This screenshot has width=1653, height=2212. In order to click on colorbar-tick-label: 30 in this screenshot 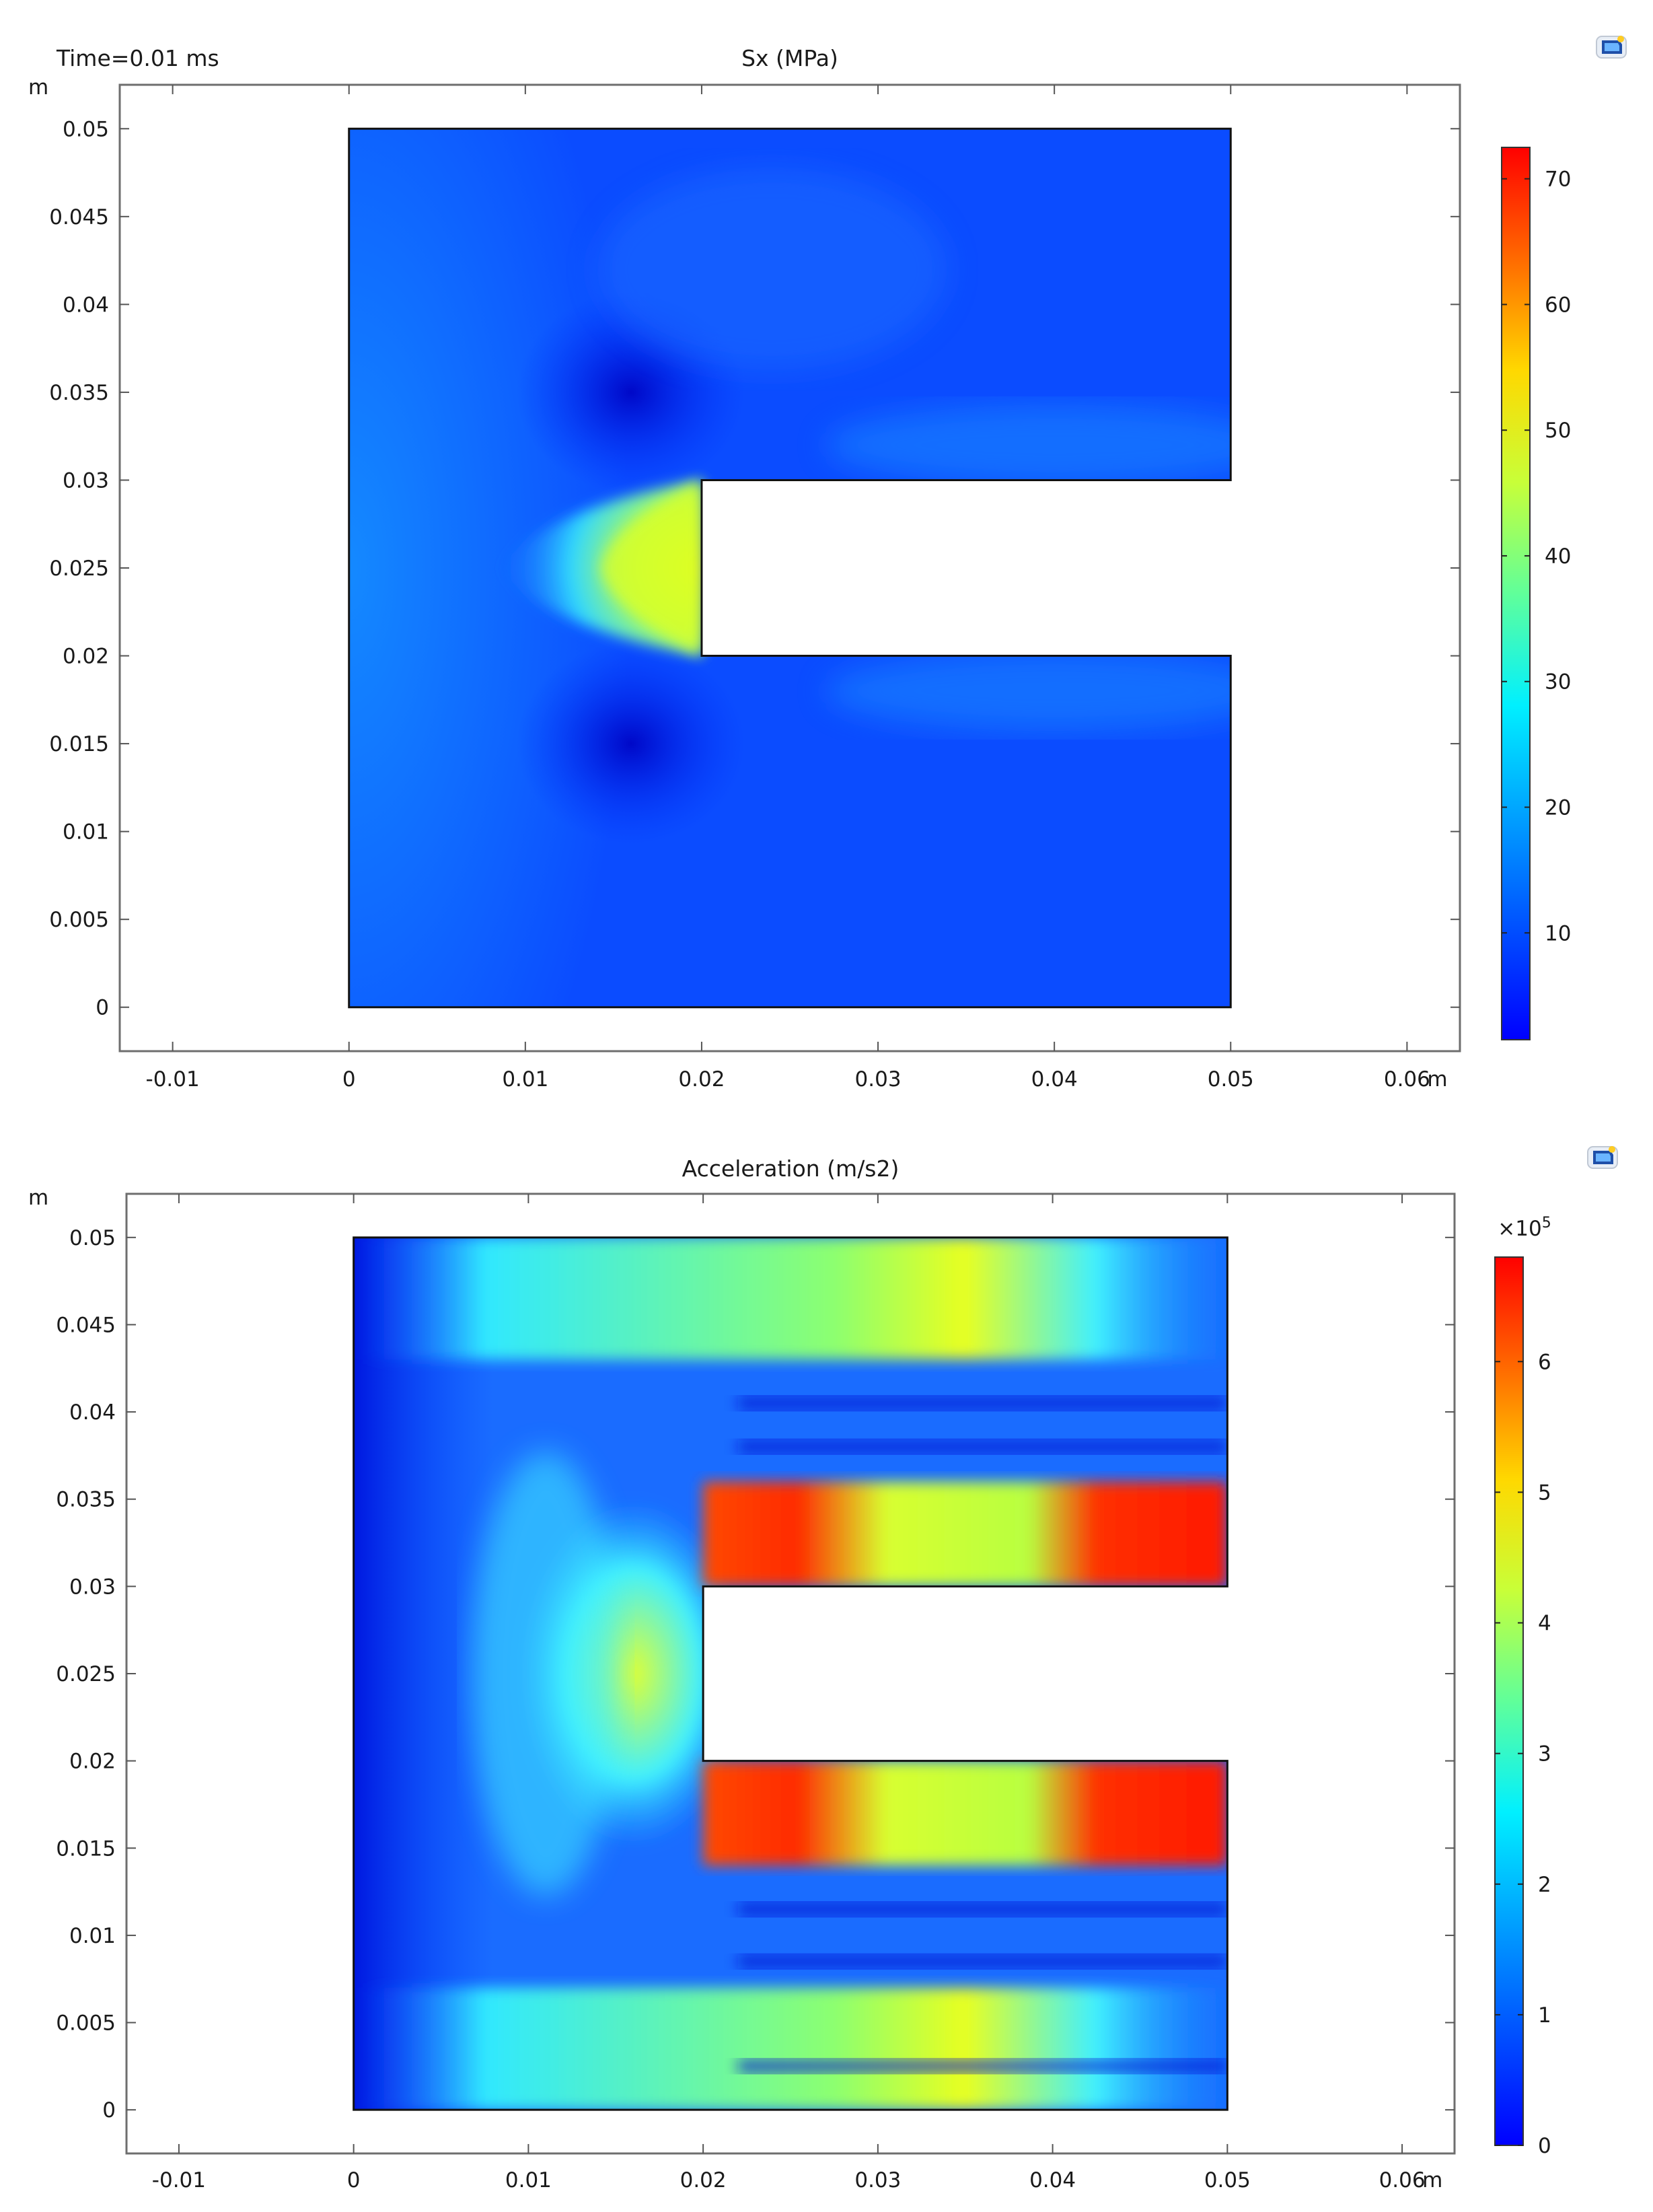, I will do `click(1558, 682)`.